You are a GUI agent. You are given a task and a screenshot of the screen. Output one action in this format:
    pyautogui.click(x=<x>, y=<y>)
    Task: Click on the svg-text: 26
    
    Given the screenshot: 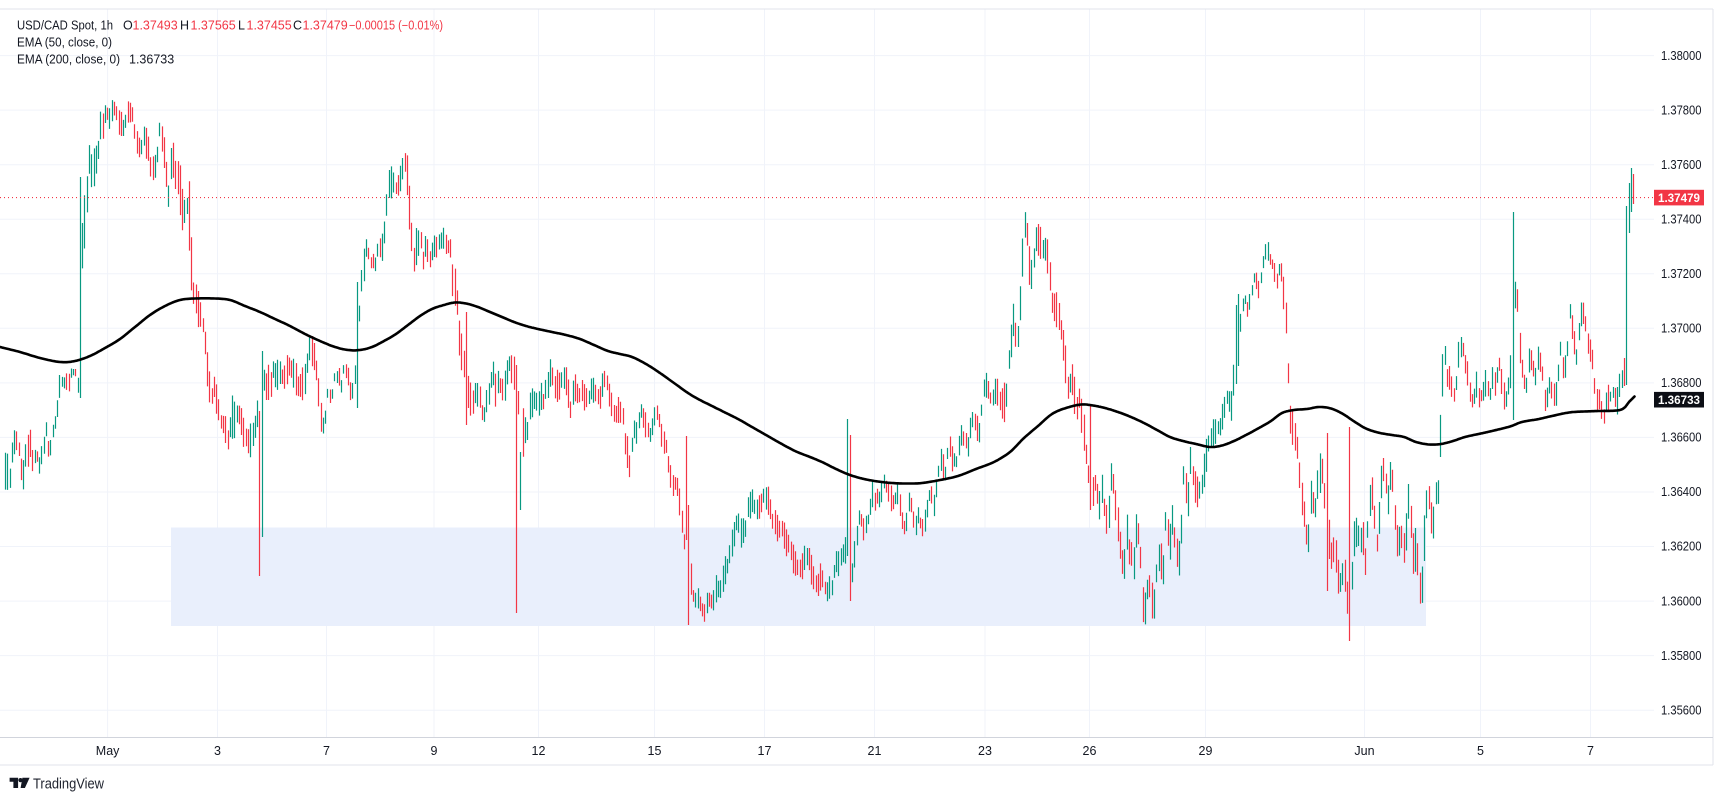 What is the action you would take?
    pyautogui.click(x=1090, y=751)
    